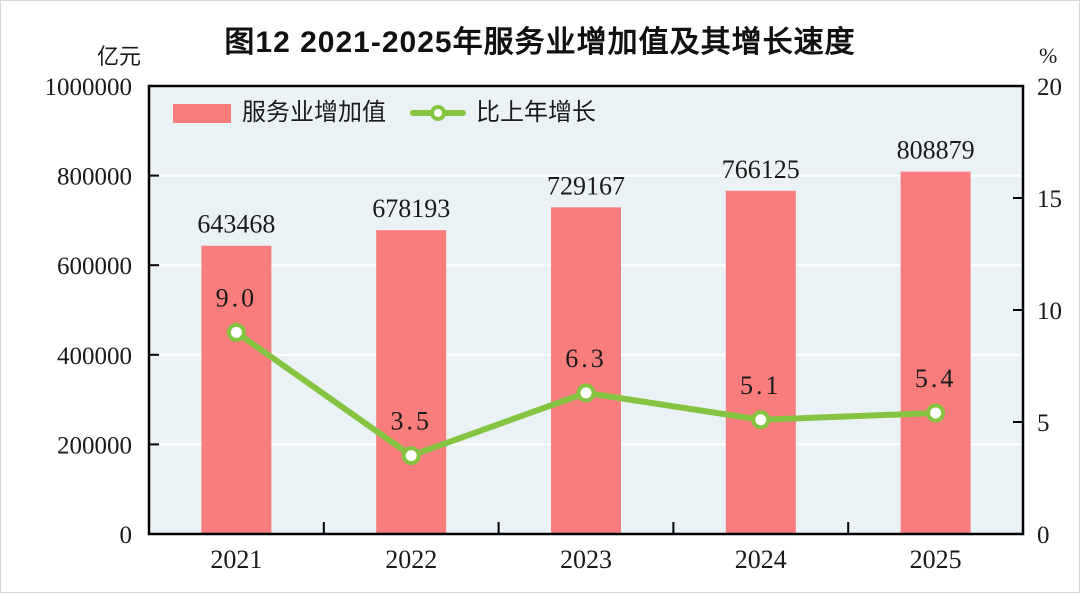 The width and height of the screenshot is (1080, 593). What do you see at coordinates (411, 208) in the screenshot?
I see `bar-value-label-2022: 678193` at bounding box center [411, 208].